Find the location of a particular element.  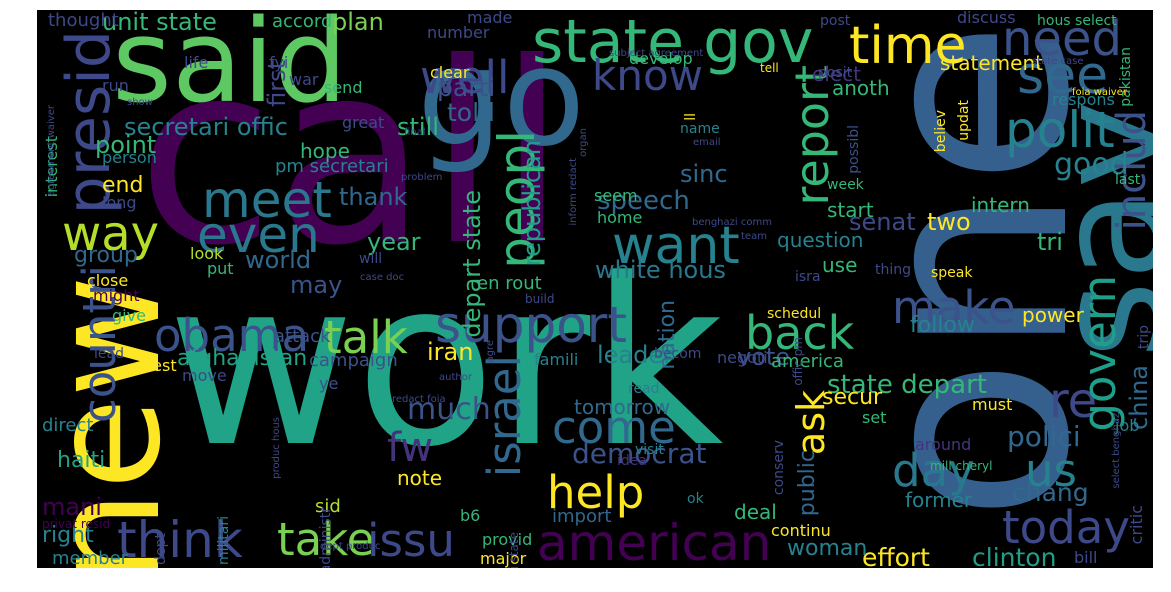

cloud-word: polit is located at coordinates (1060, 130).